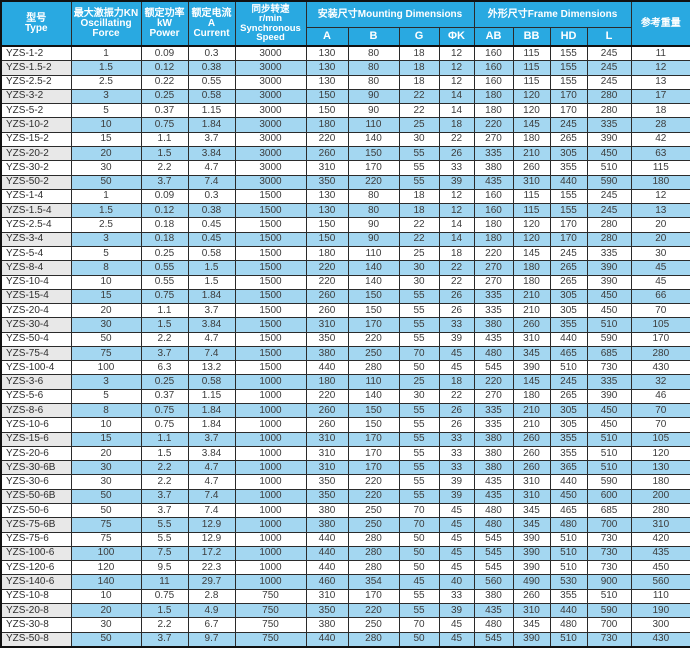  I want to click on value-cell: 530, so click(568, 582).